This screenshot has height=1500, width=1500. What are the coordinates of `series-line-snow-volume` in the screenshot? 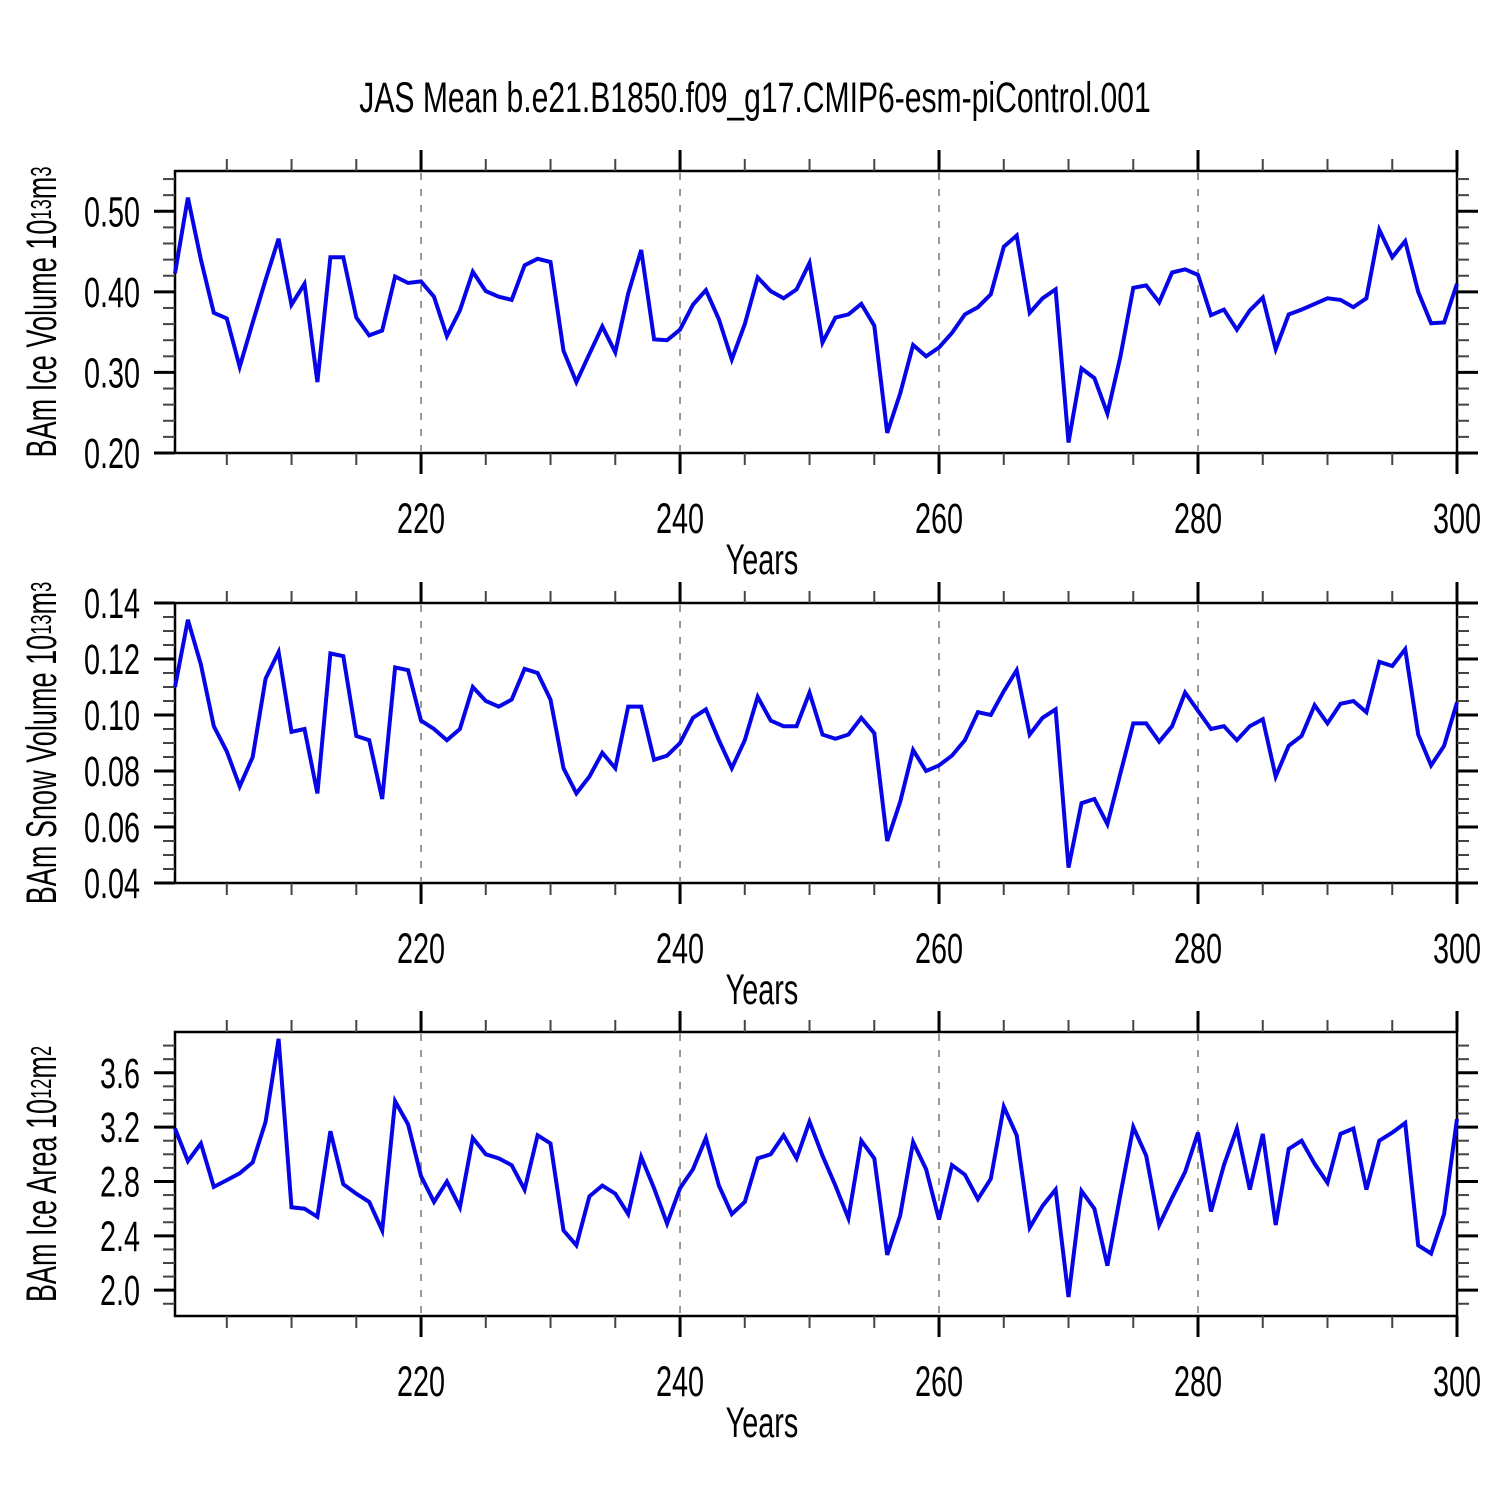 It's located at (816, 743).